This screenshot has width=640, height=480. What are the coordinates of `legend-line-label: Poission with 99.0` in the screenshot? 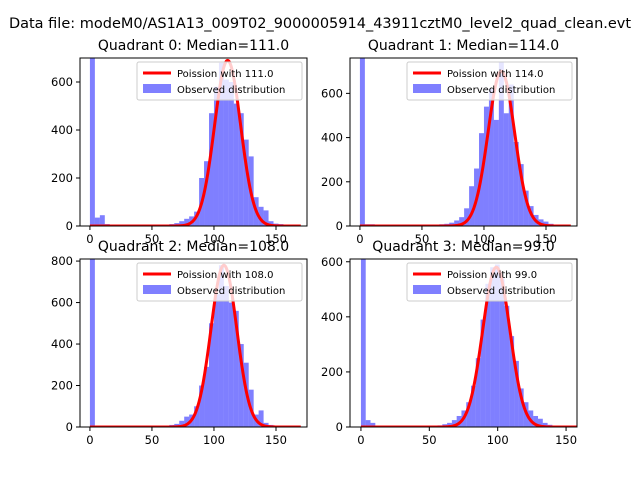 It's located at (492, 275).